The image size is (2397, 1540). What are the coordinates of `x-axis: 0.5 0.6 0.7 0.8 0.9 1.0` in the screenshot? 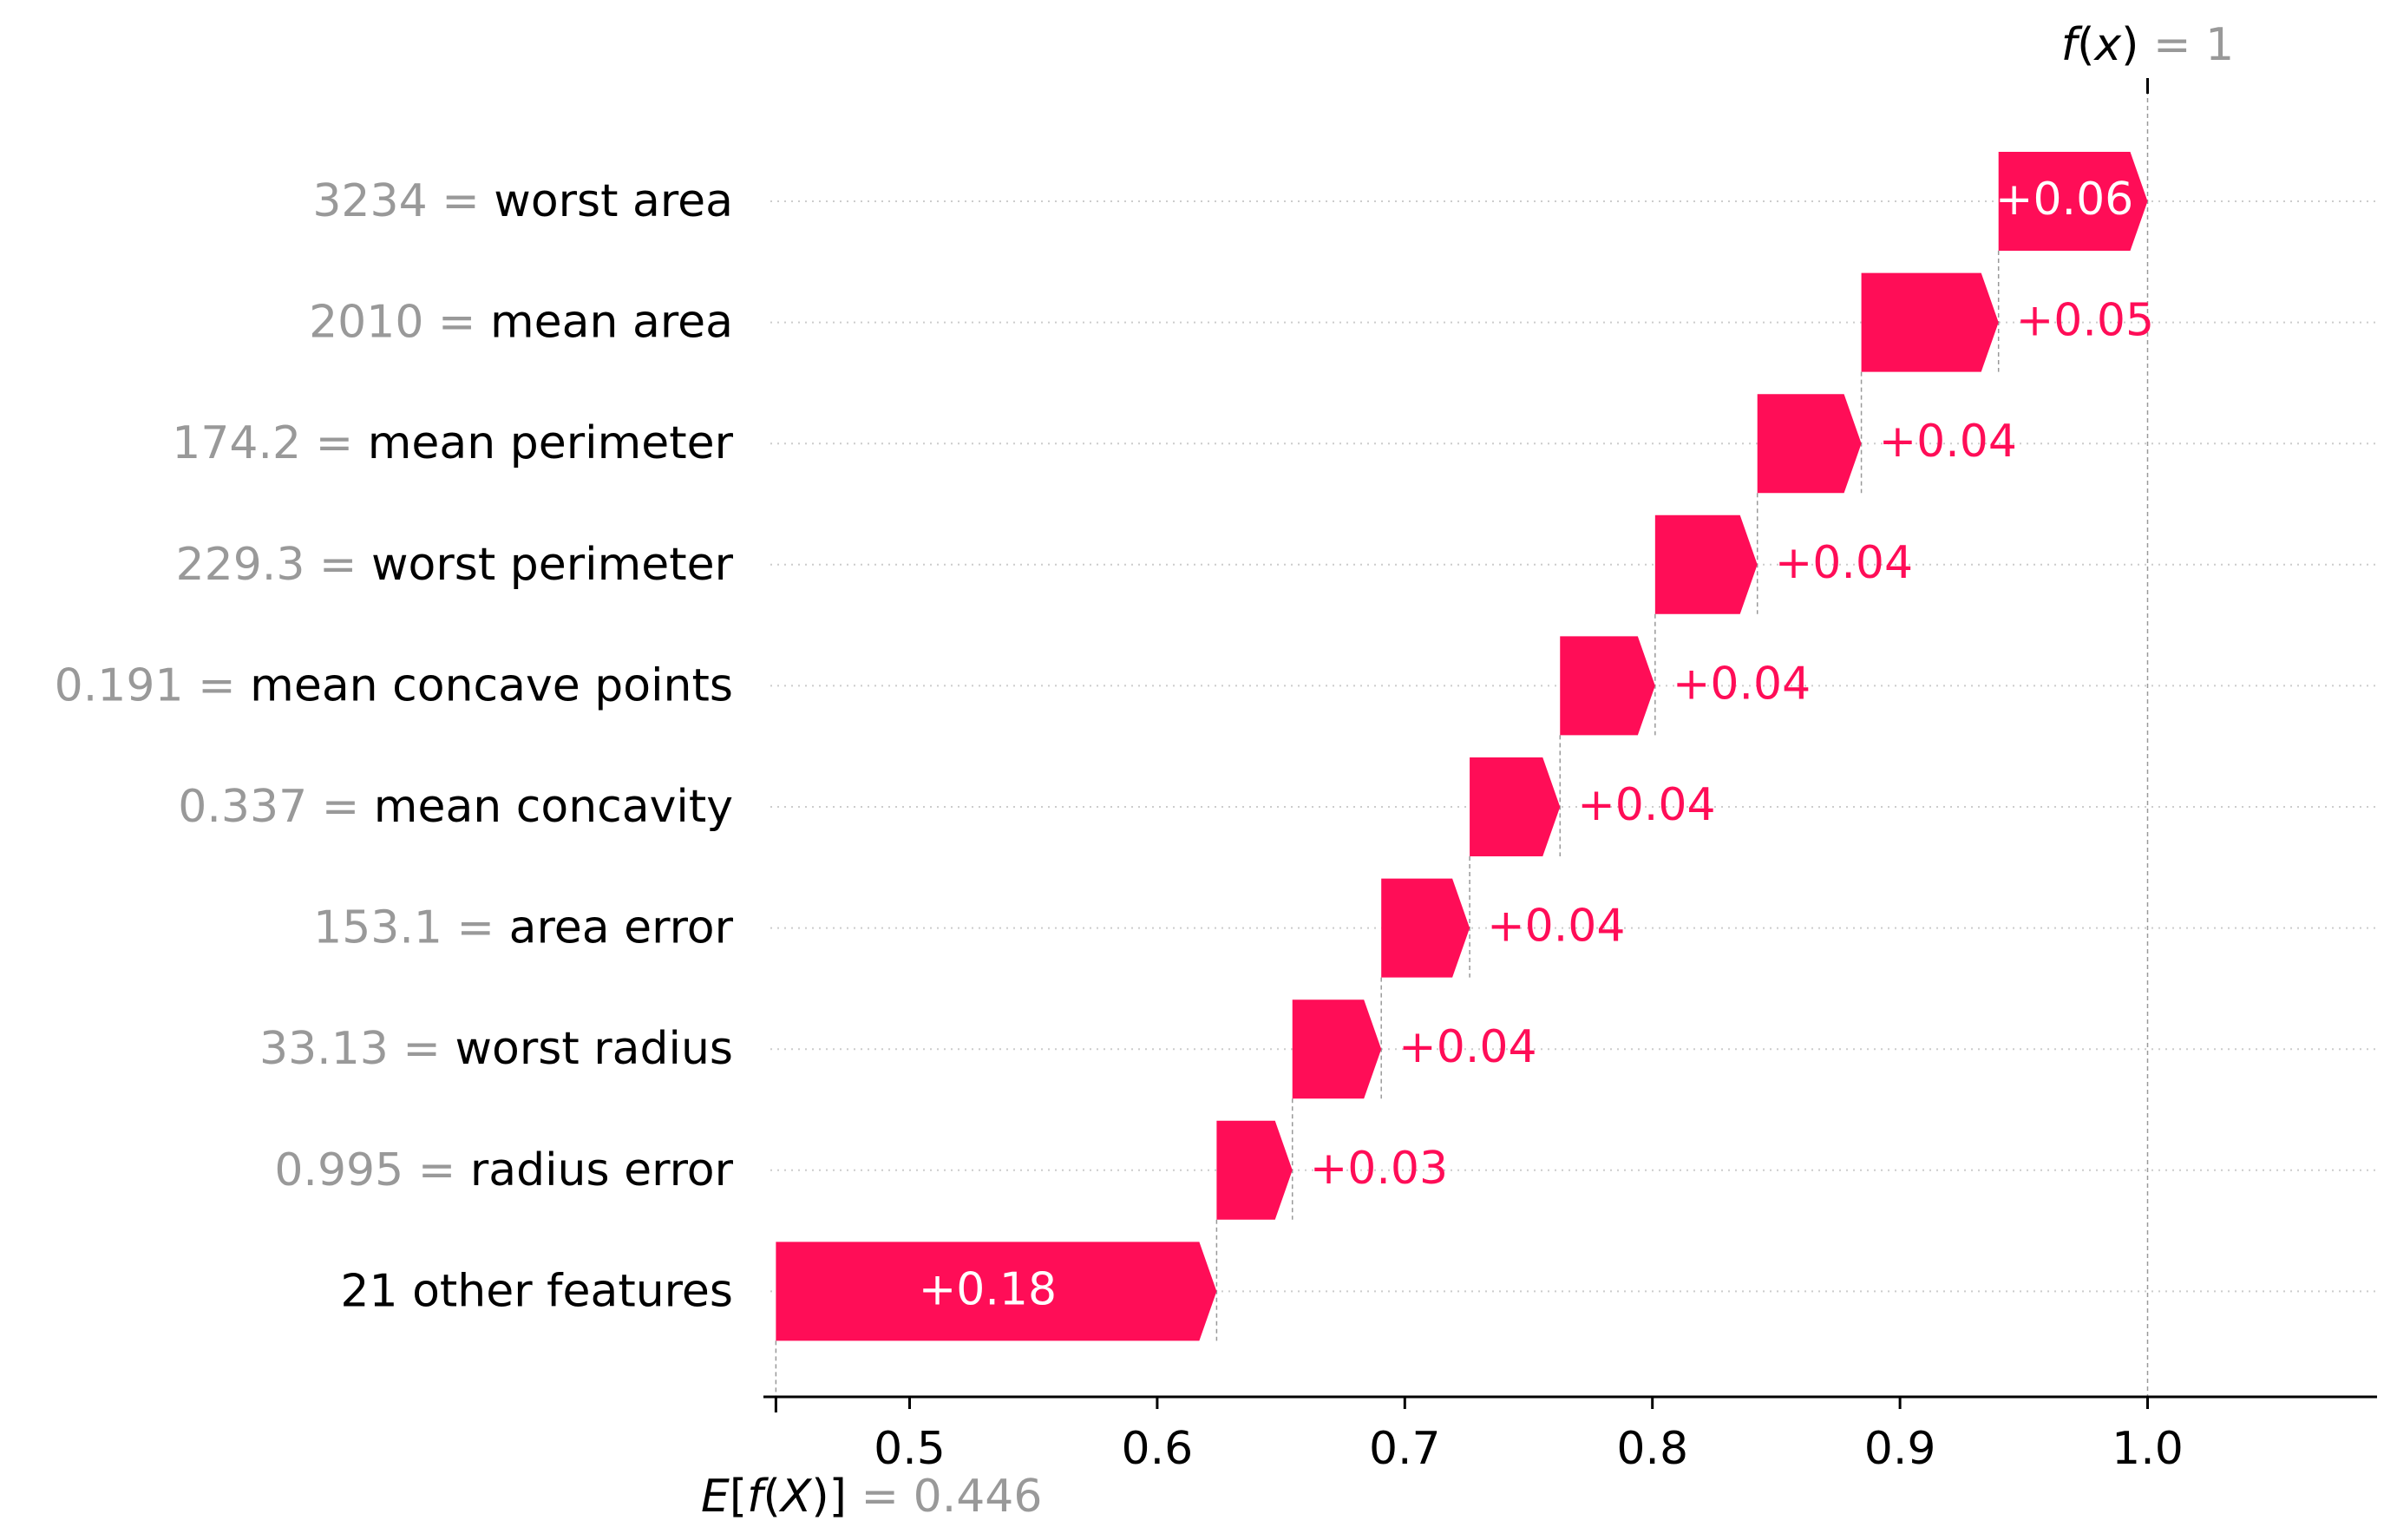 It's located at (1570, 1435).